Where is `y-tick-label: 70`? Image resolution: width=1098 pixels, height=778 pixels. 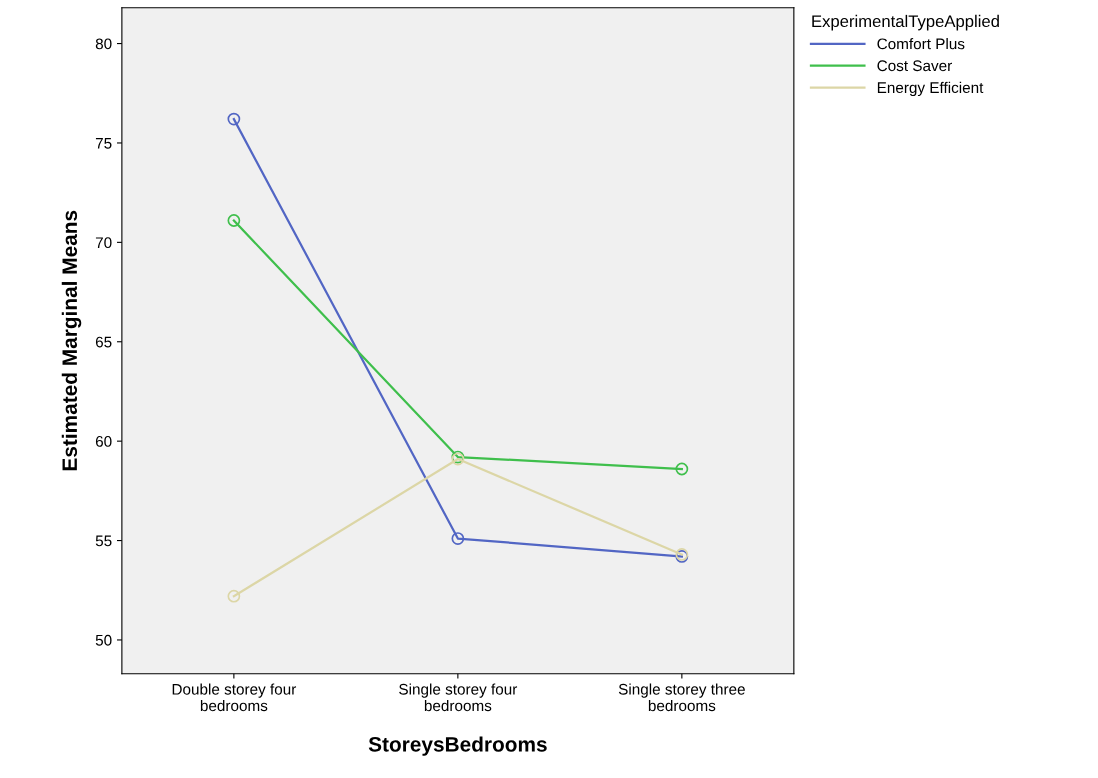
y-tick-label: 70 is located at coordinates (103, 243).